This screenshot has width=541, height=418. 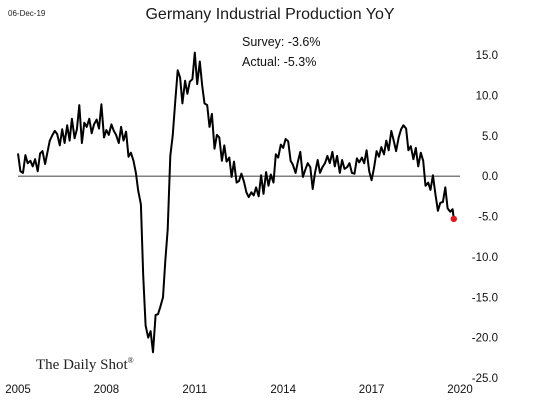 I want to click on x-tick-label-5: 2020, so click(x=460, y=390).